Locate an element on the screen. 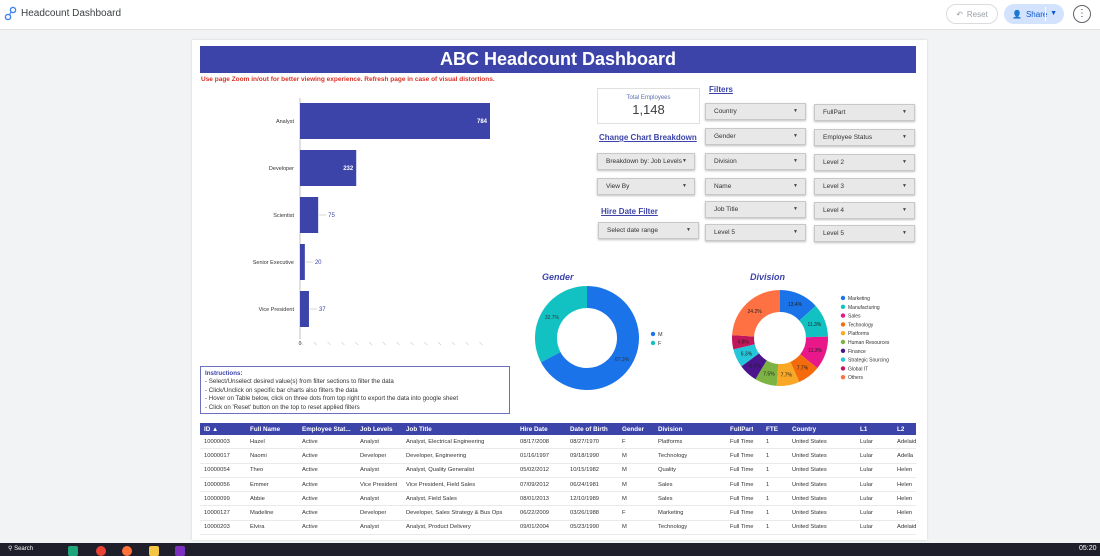 The height and width of the screenshot is (556, 1100). app-icon is located at coordinates (180, 551).